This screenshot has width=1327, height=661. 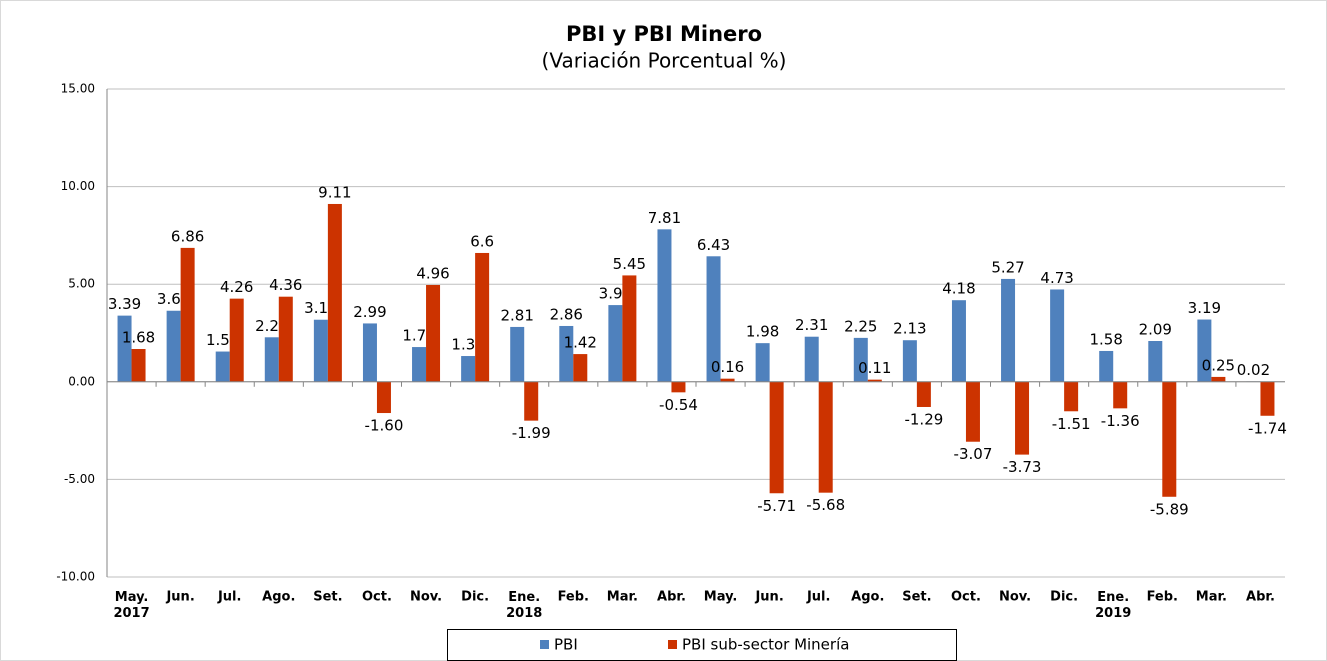 What do you see at coordinates (334, 192) in the screenshot?
I see `value-label: 9.11` at bounding box center [334, 192].